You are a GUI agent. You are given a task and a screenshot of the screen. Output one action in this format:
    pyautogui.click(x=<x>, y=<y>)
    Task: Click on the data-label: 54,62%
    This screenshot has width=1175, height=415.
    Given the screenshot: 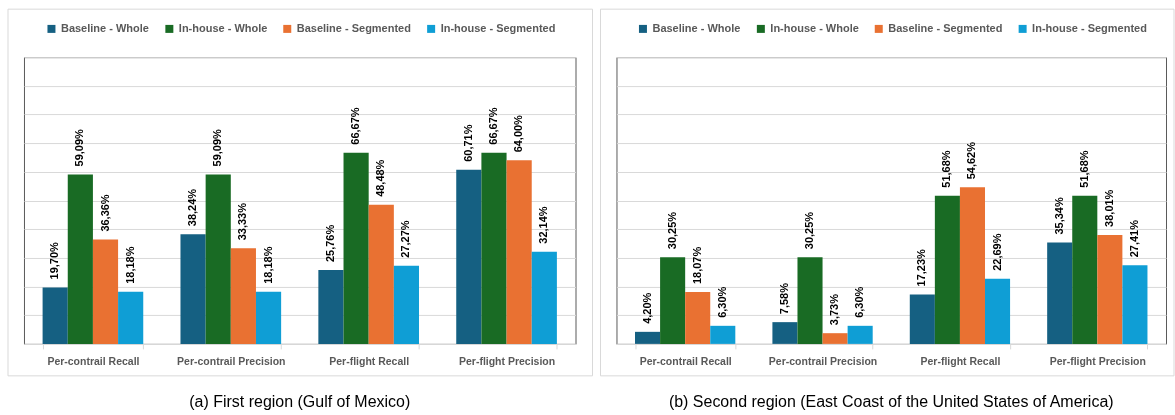 What is the action you would take?
    pyautogui.click(x=971, y=160)
    